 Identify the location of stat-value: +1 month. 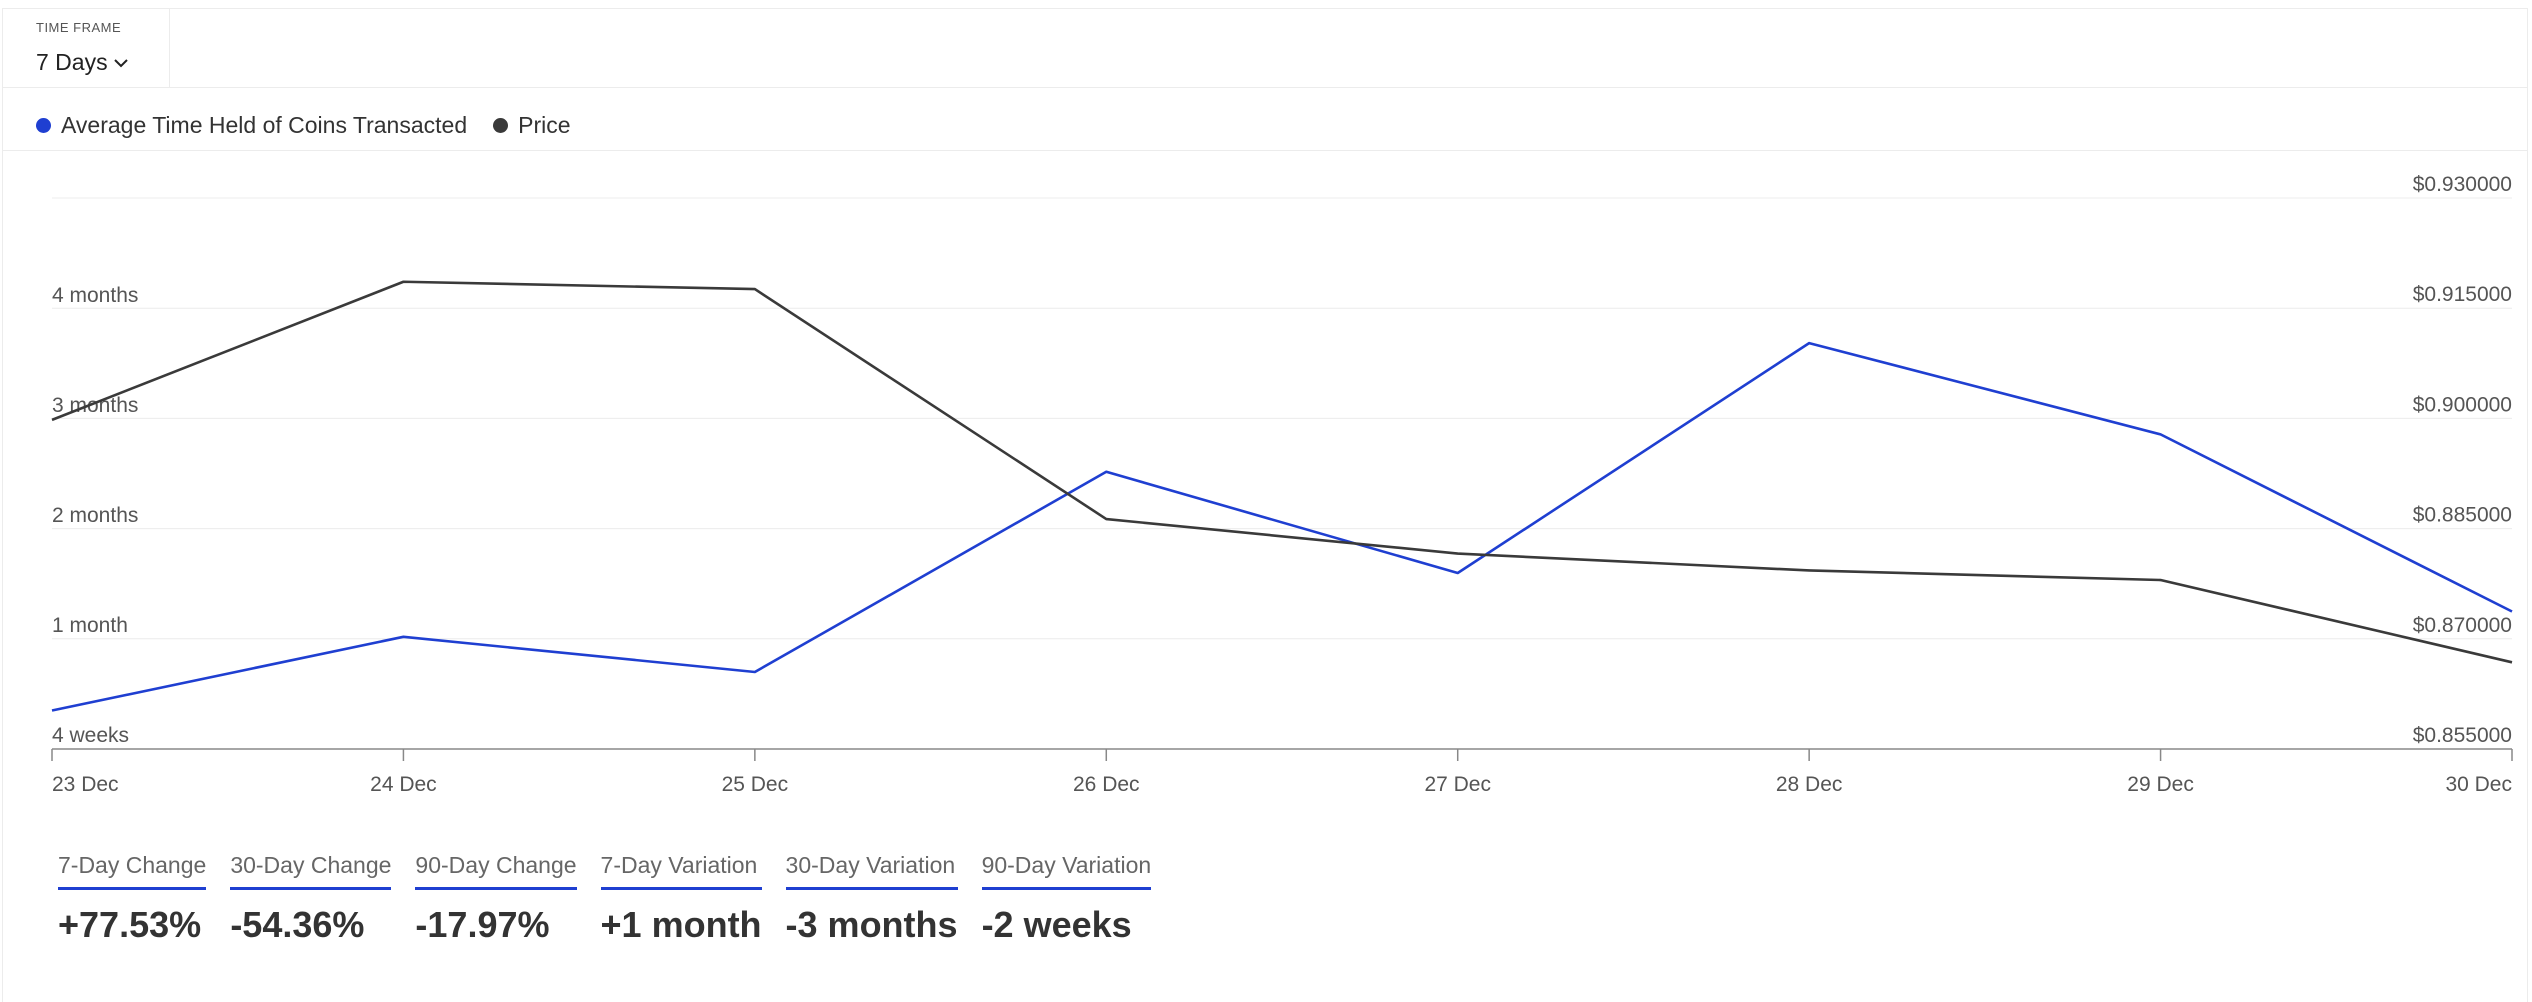
(681, 924).